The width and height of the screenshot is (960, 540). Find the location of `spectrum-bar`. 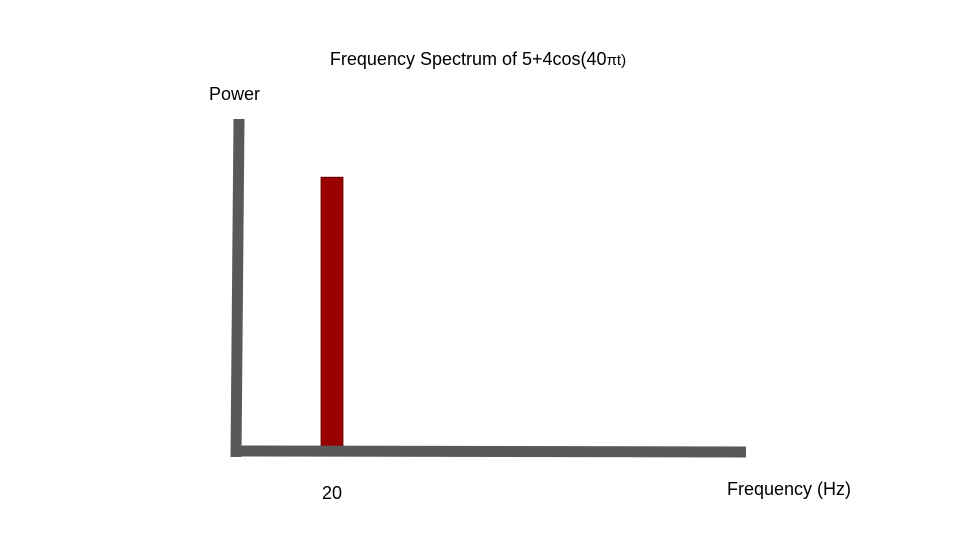

spectrum-bar is located at coordinates (332, 312).